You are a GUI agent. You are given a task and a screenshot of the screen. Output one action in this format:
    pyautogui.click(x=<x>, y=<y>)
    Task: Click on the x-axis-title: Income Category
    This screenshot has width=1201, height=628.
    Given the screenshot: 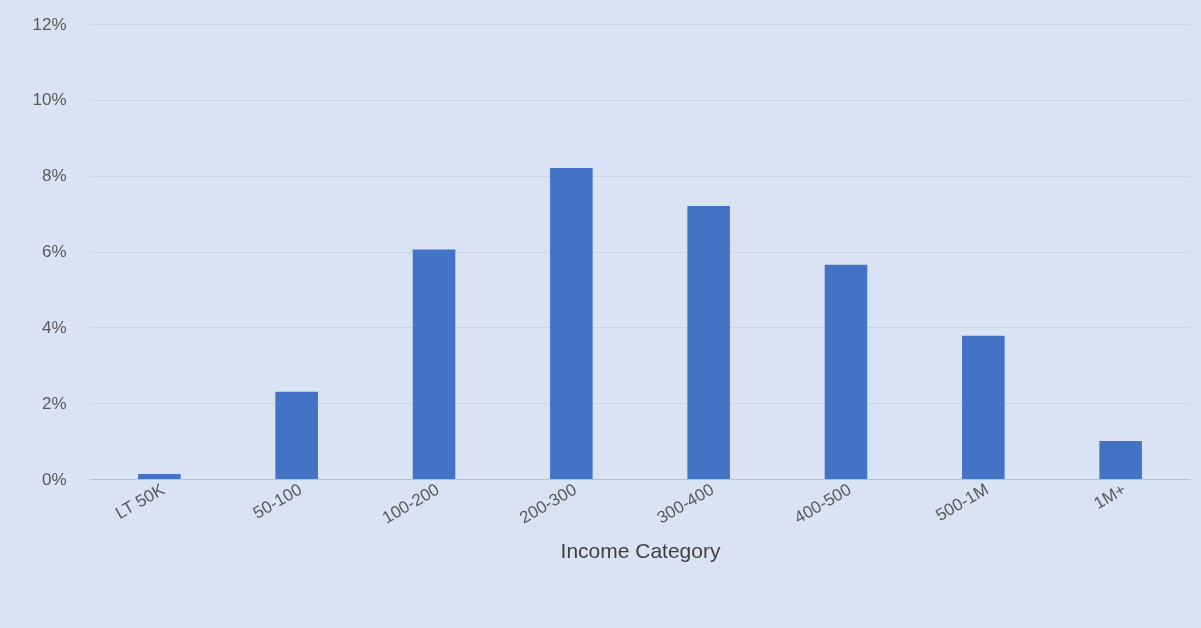 What is the action you would take?
    pyautogui.click(x=640, y=550)
    